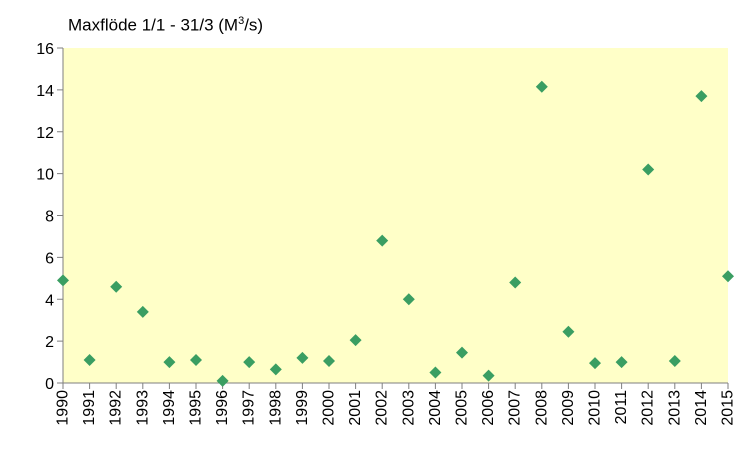 The image size is (751, 450). What do you see at coordinates (595, 408) in the screenshot?
I see `x-tick-label: 2010` at bounding box center [595, 408].